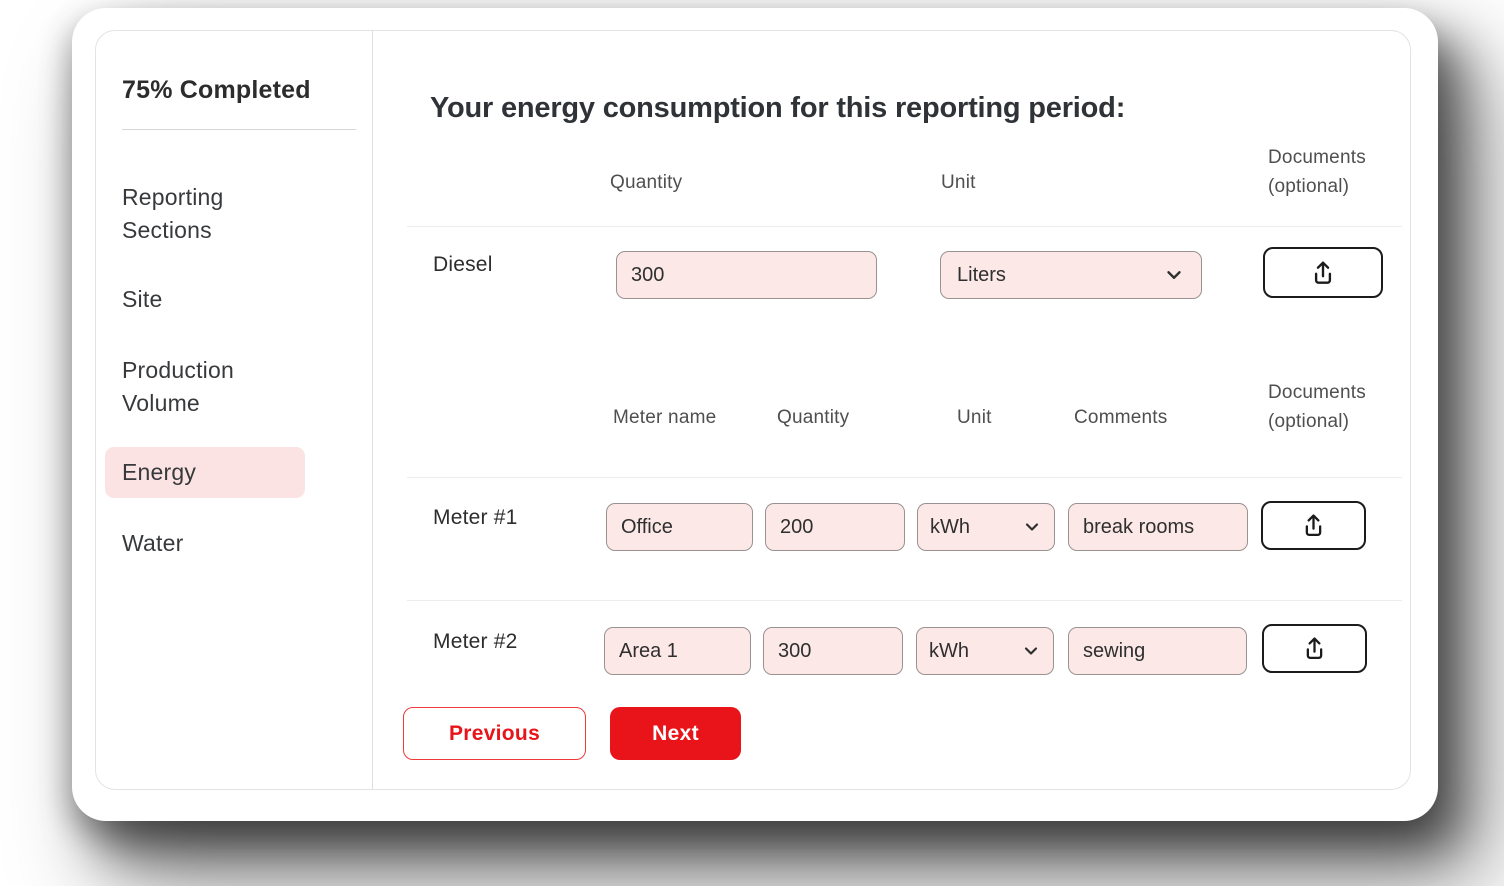 The image size is (1504, 886). I want to click on fuel-quantity-header: Quantity, so click(646, 182).